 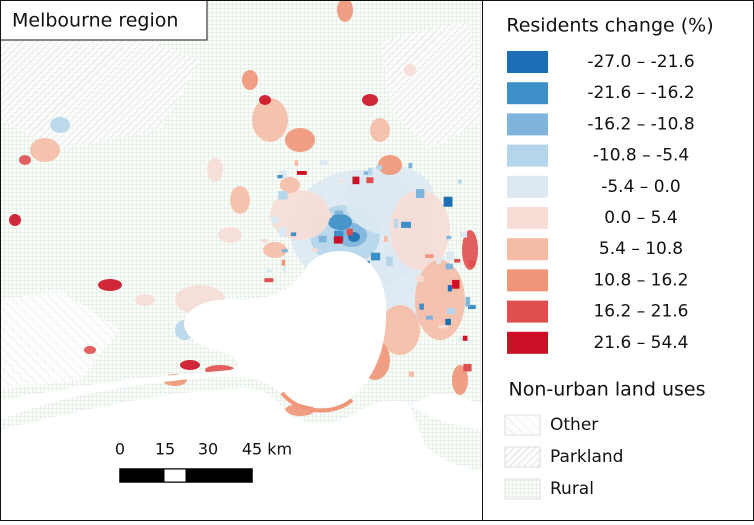 What do you see at coordinates (572, 489) in the screenshot?
I see `land-use-label: Rural` at bounding box center [572, 489].